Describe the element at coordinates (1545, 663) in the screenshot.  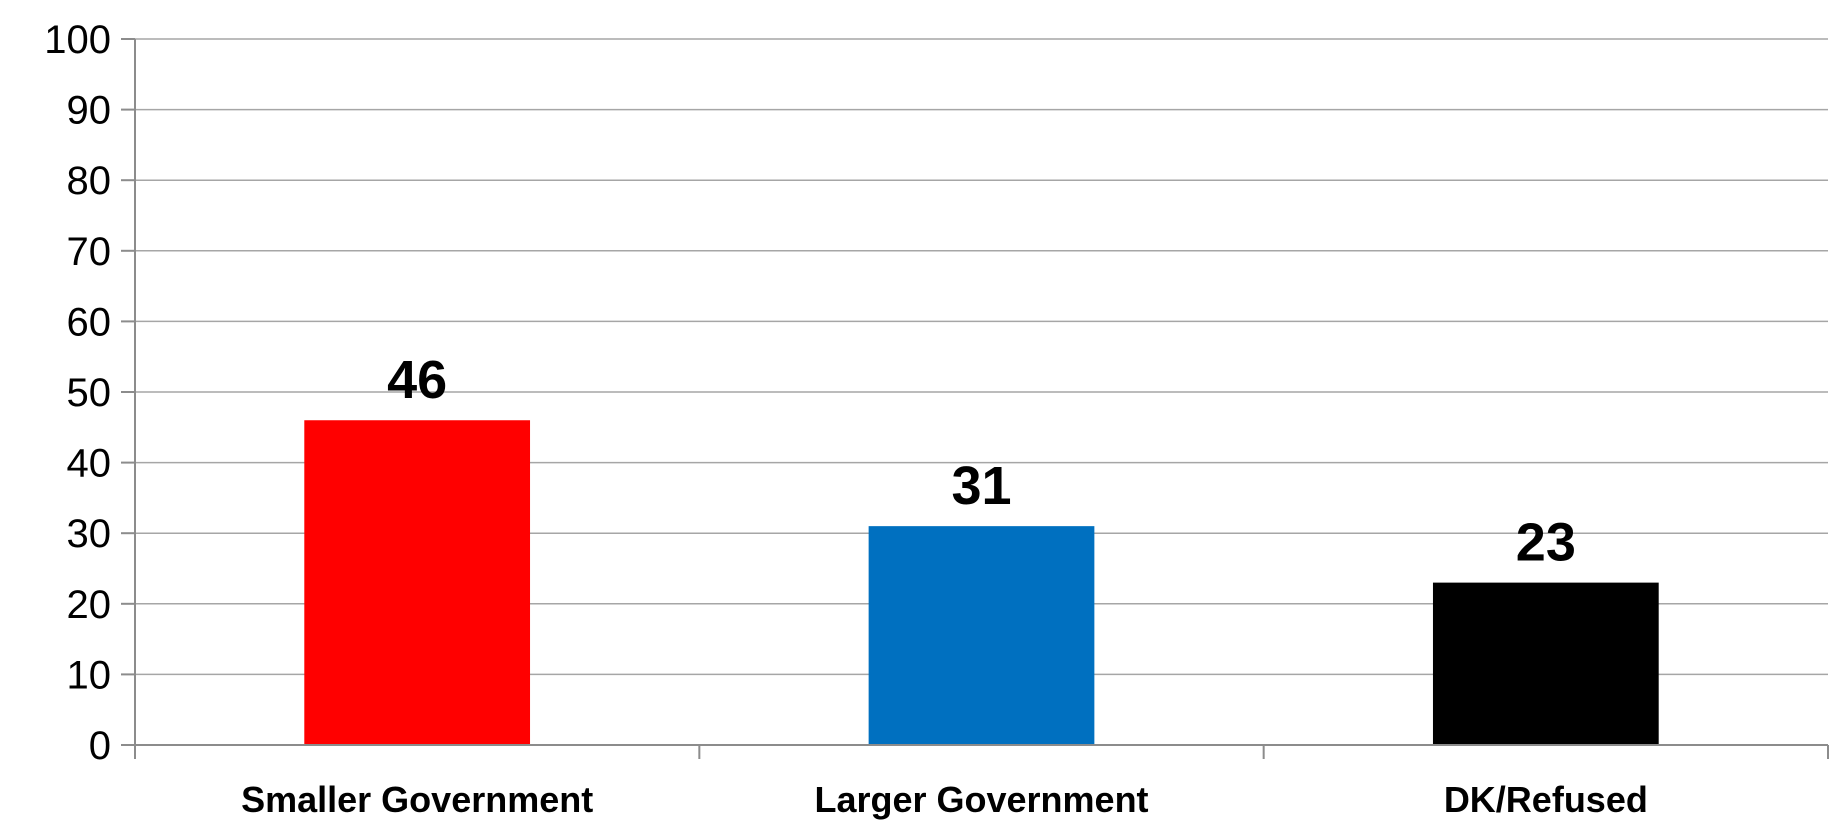
I see `bar-dk-refused` at that location.